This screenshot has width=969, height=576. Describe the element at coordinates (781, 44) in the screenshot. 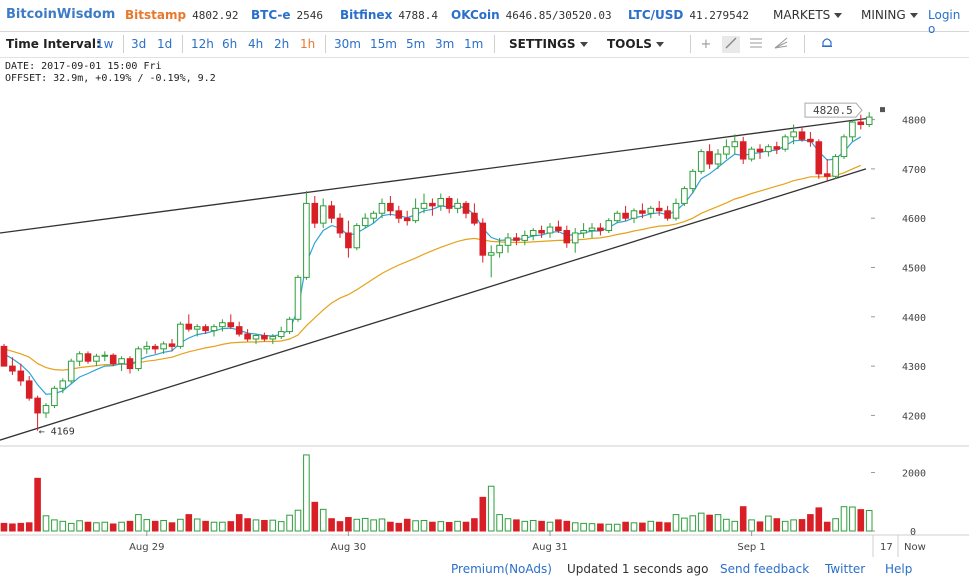

I see `fan-icon` at that location.